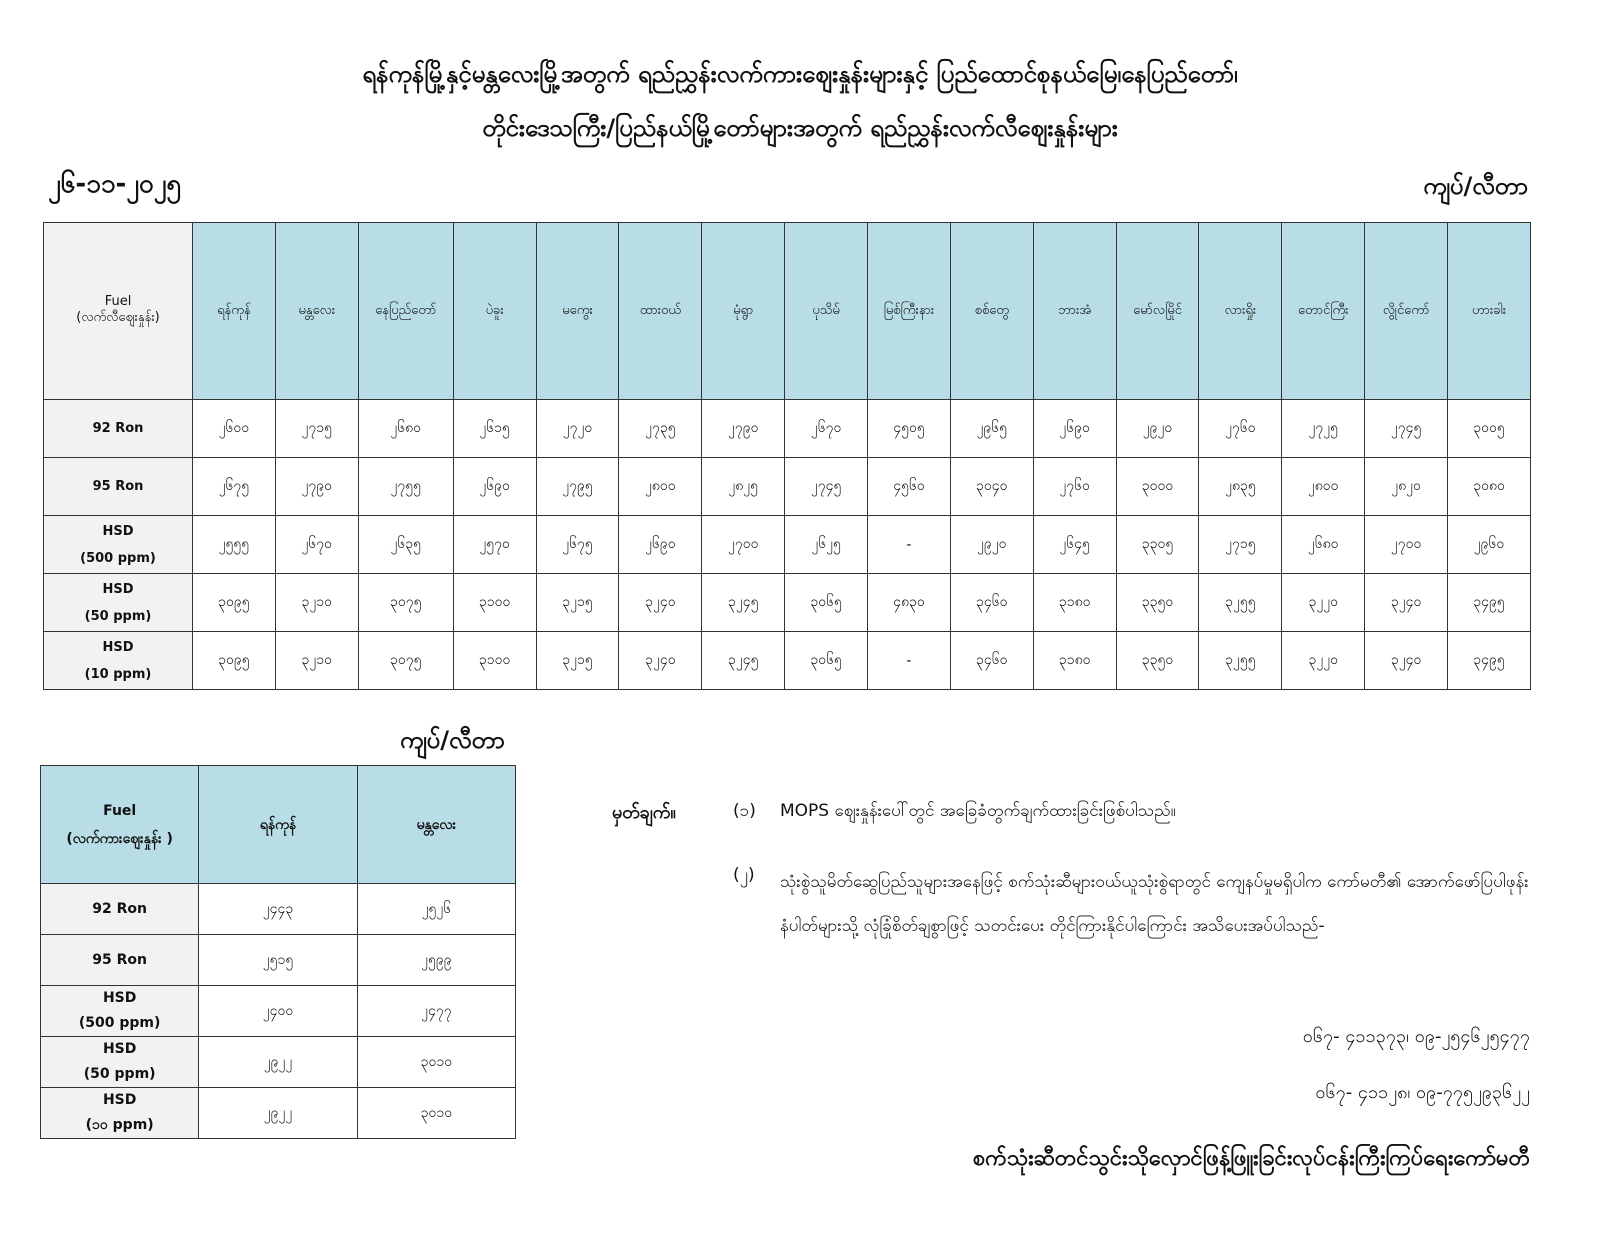 This screenshot has height=1236, width=1600. What do you see at coordinates (1157, 311) in the screenshot?
I see `city-header: မော်လမြိုင်` at bounding box center [1157, 311].